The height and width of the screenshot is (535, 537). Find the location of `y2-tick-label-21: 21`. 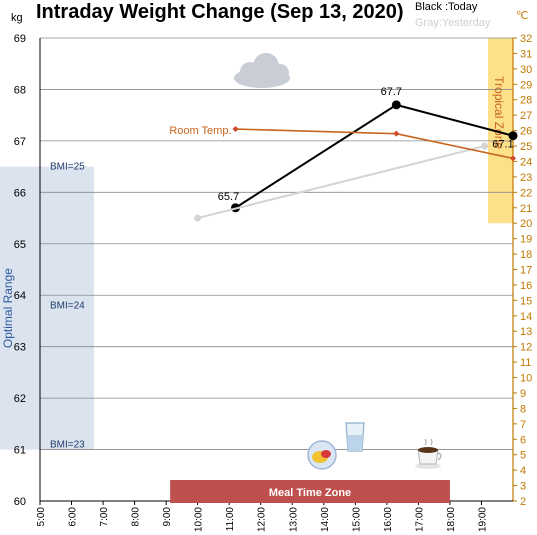

y2-tick-label-21: 21 is located at coordinates (526, 209).